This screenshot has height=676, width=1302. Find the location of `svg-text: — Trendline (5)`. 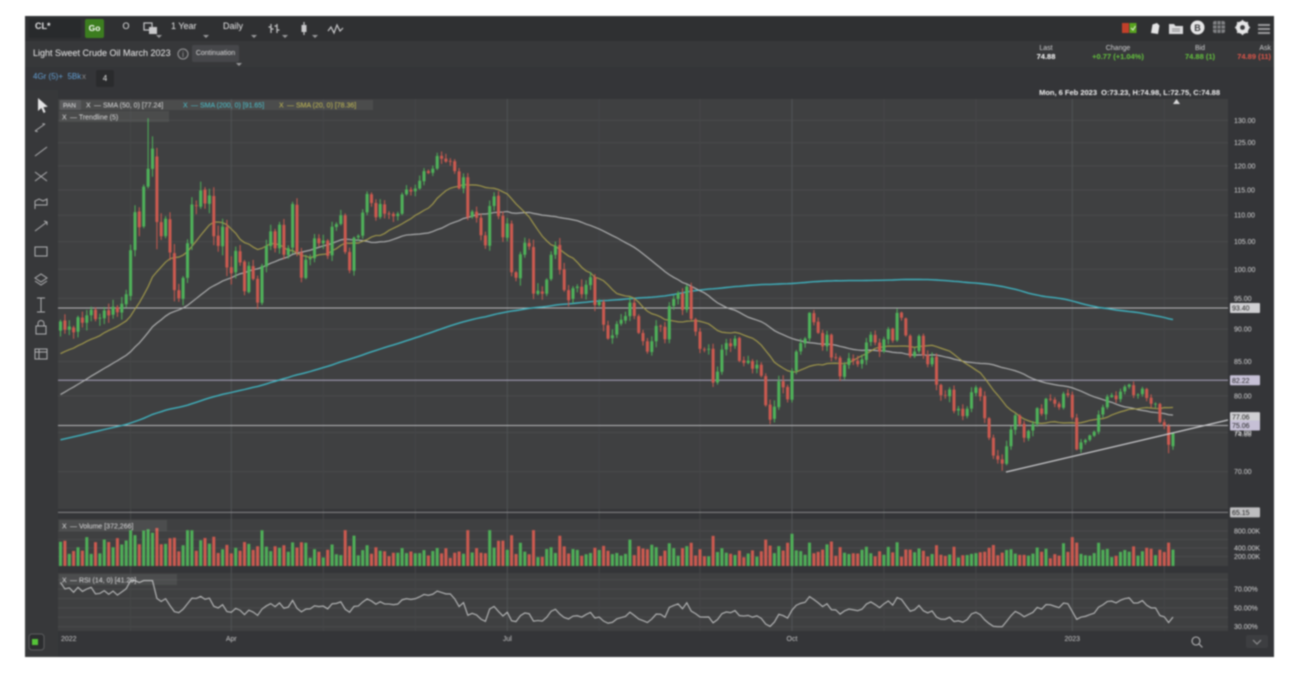

svg-text: — Trendline (5) is located at coordinates (94, 118).